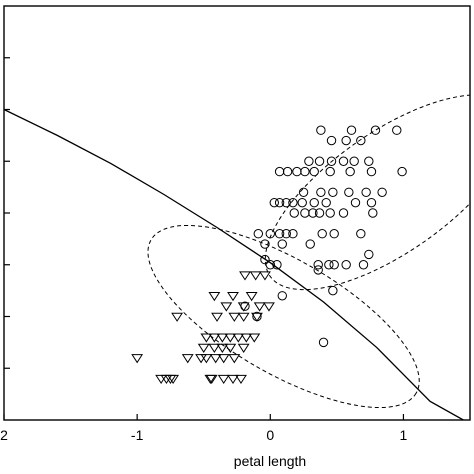 The image size is (474, 474). Describe the element at coordinates (404, 435) in the screenshot. I see `x-tick-label: 1` at that location.